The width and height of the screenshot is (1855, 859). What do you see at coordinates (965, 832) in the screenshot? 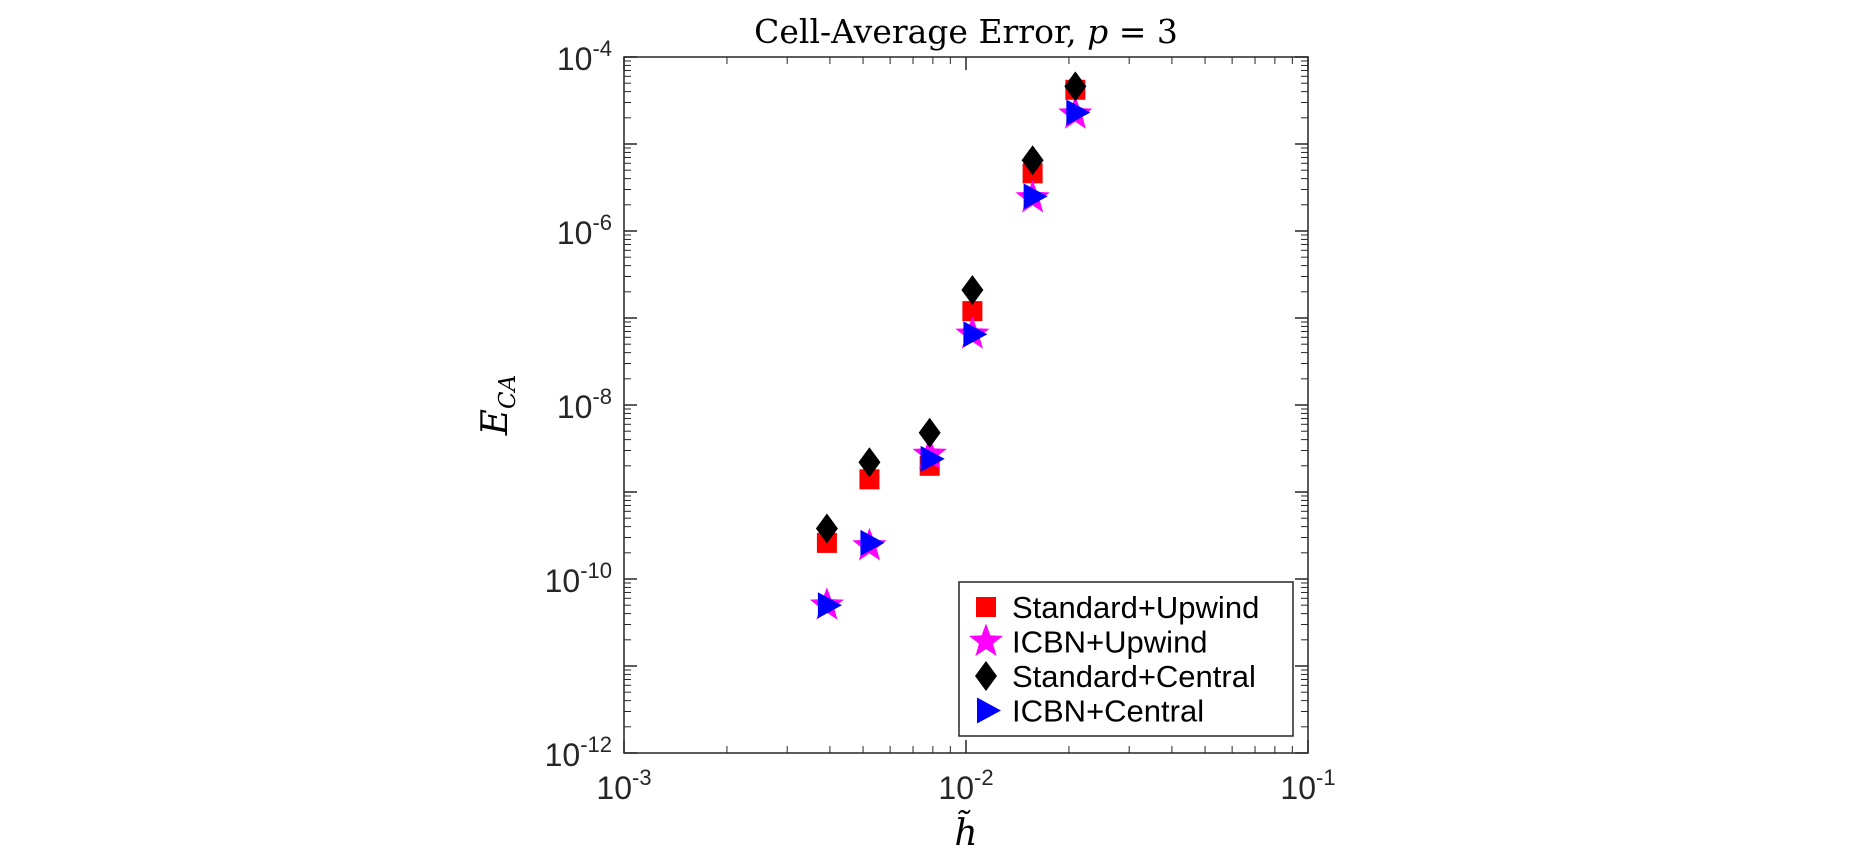
I see `x-axis-label: h̃` at bounding box center [965, 832].